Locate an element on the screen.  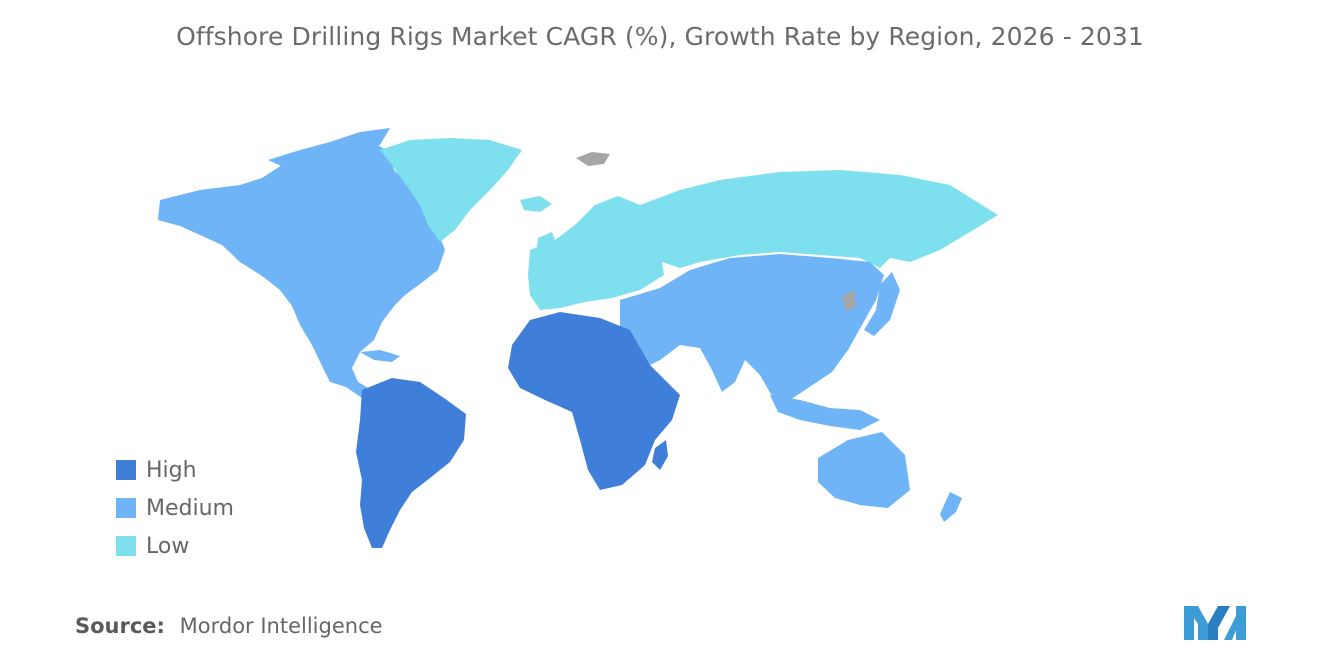
legend-item-high: High is located at coordinates (175, 470).